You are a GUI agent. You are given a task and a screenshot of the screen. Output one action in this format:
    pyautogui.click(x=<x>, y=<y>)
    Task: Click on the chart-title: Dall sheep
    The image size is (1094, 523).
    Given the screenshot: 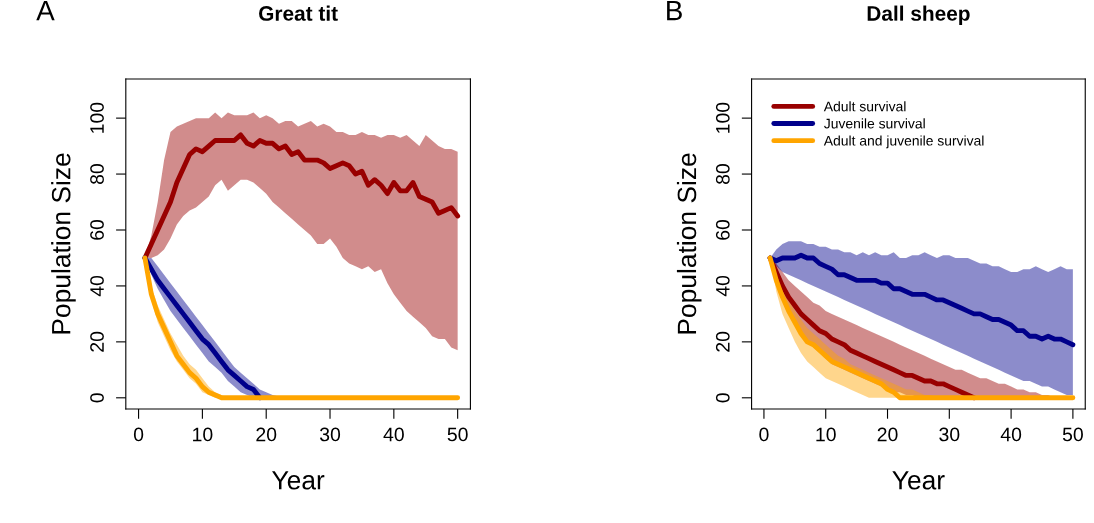 What is the action you would take?
    pyautogui.click(x=918, y=15)
    